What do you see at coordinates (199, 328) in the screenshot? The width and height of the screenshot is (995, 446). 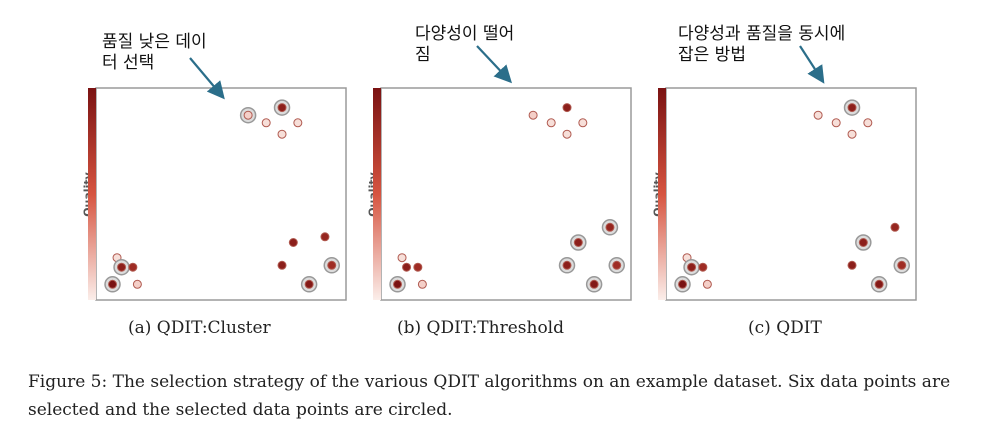 I see `subcaption-a: (a) QDIT:Cluster` at bounding box center [199, 328].